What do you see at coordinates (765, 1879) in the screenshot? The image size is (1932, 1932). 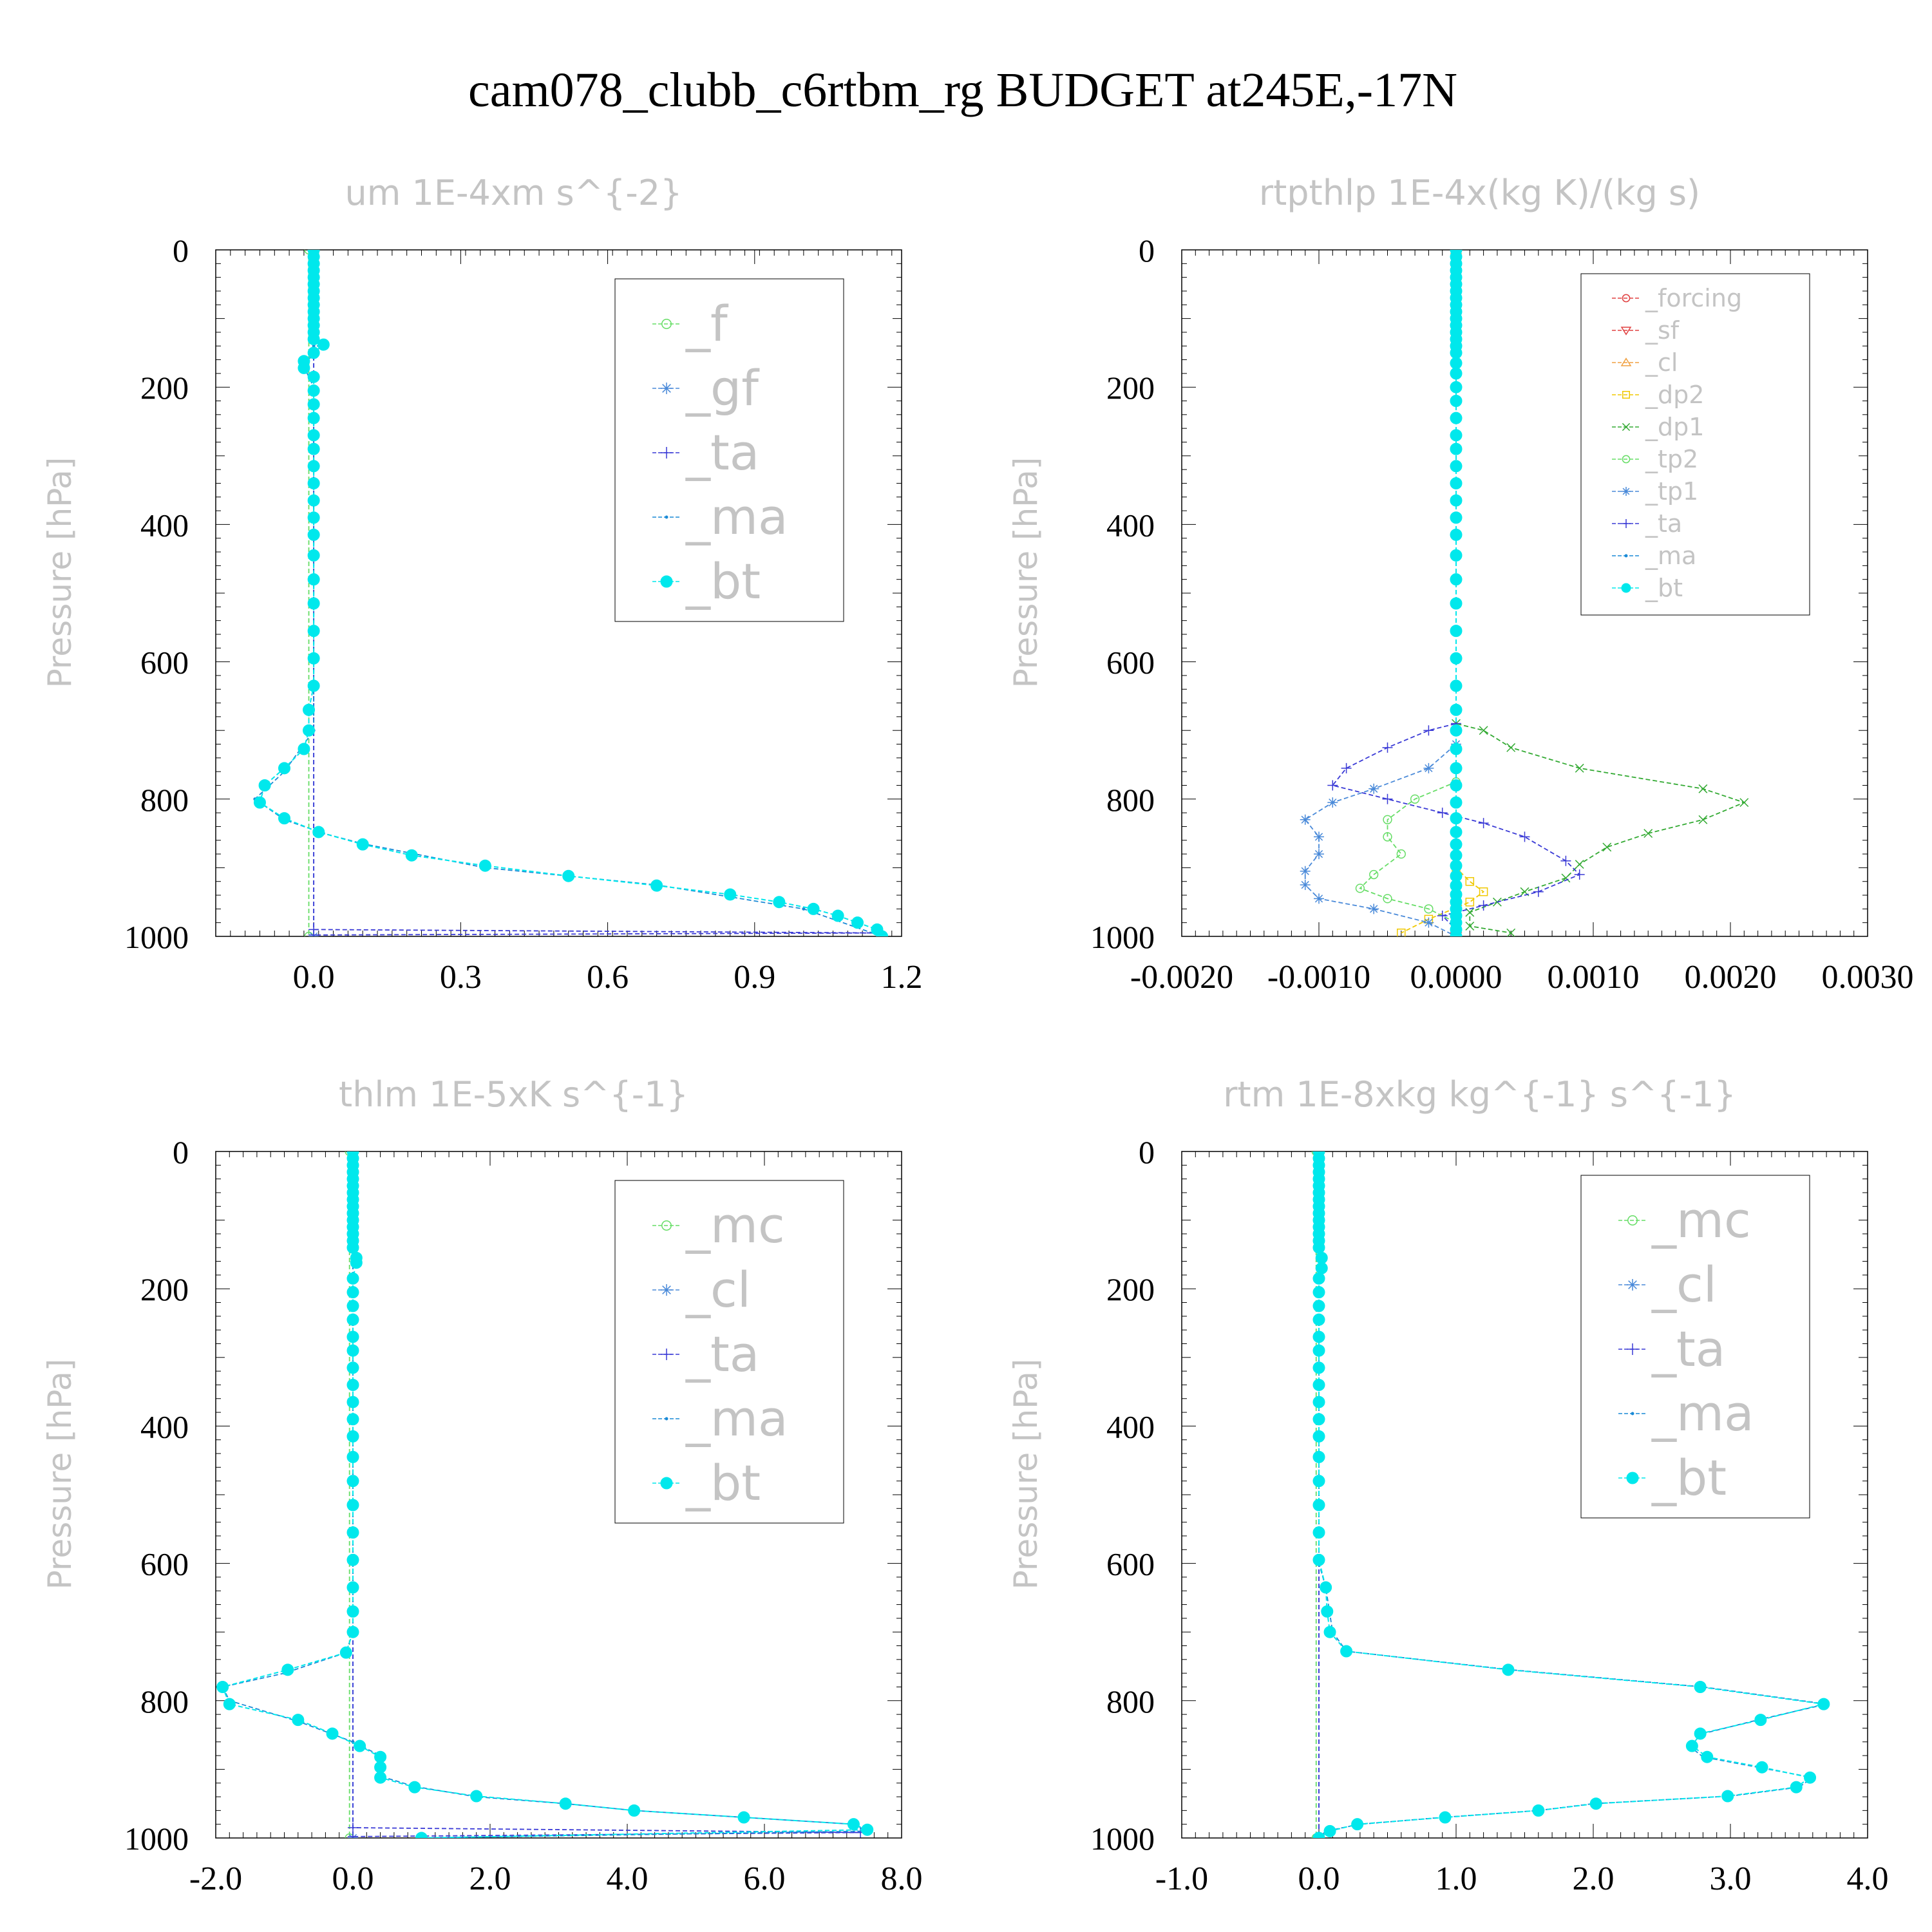 I see `x-tick-label: 6.0` at bounding box center [765, 1879].